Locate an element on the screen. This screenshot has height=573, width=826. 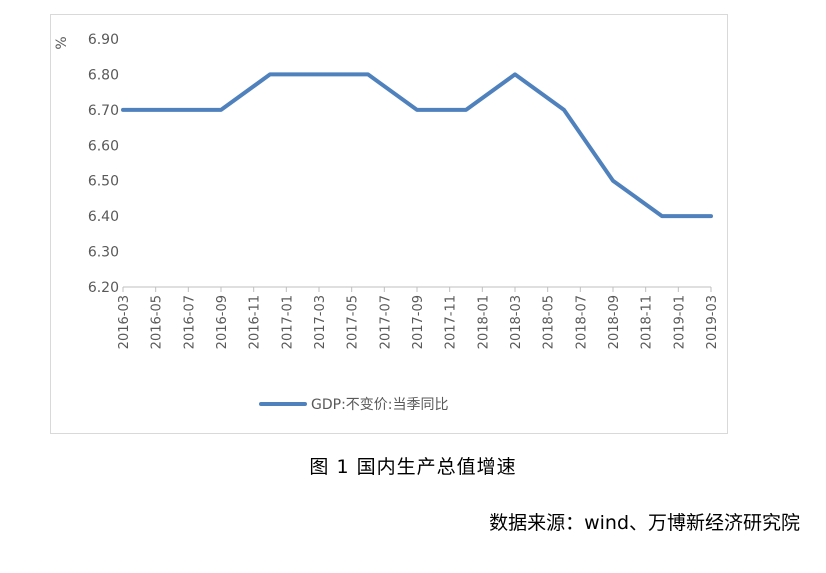
y-axis: 6.20 6.30 6.40 6.50 6.60 6.70 6.80 6.90% is located at coordinates (86, 164).